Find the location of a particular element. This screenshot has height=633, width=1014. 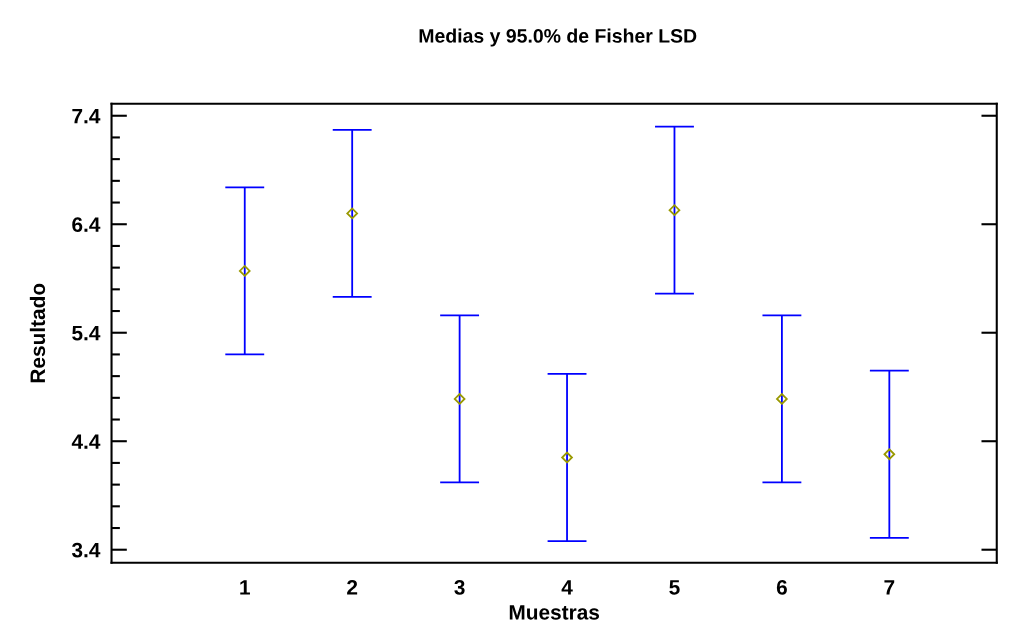

y-tick-label: 4.4 is located at coordinates (86, 441).